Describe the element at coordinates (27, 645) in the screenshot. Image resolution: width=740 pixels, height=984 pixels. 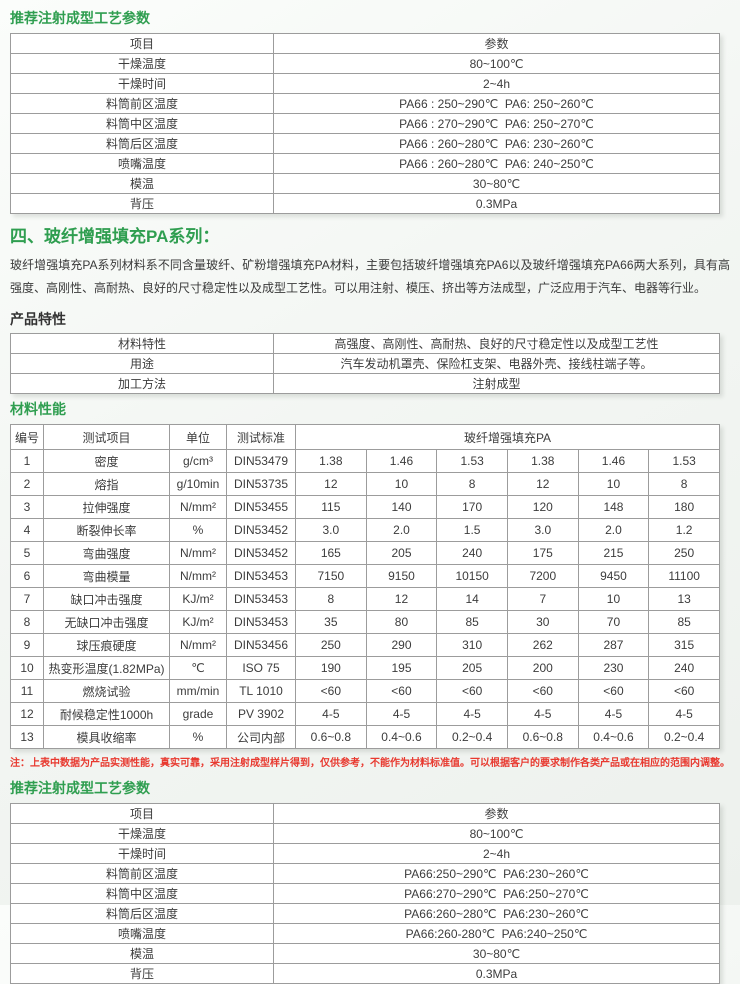
I see `row-label-cell: 9` at that location.